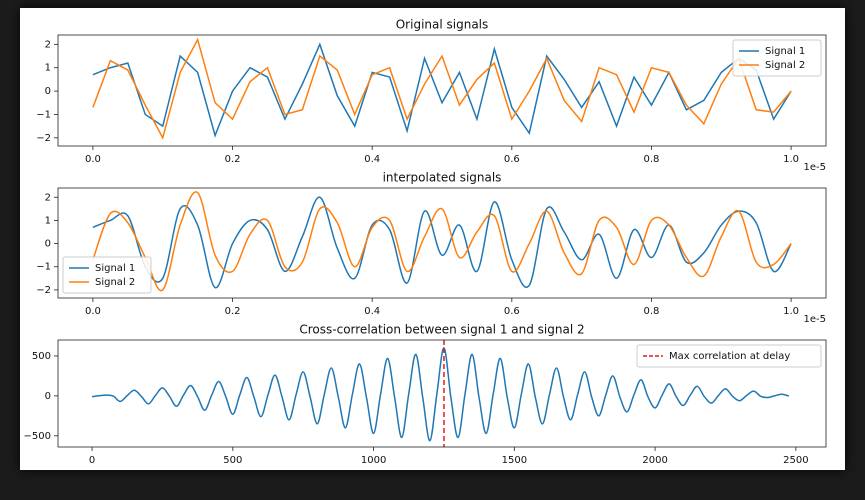  I want to click on x-tick-label: 1500, so click(514, 460).